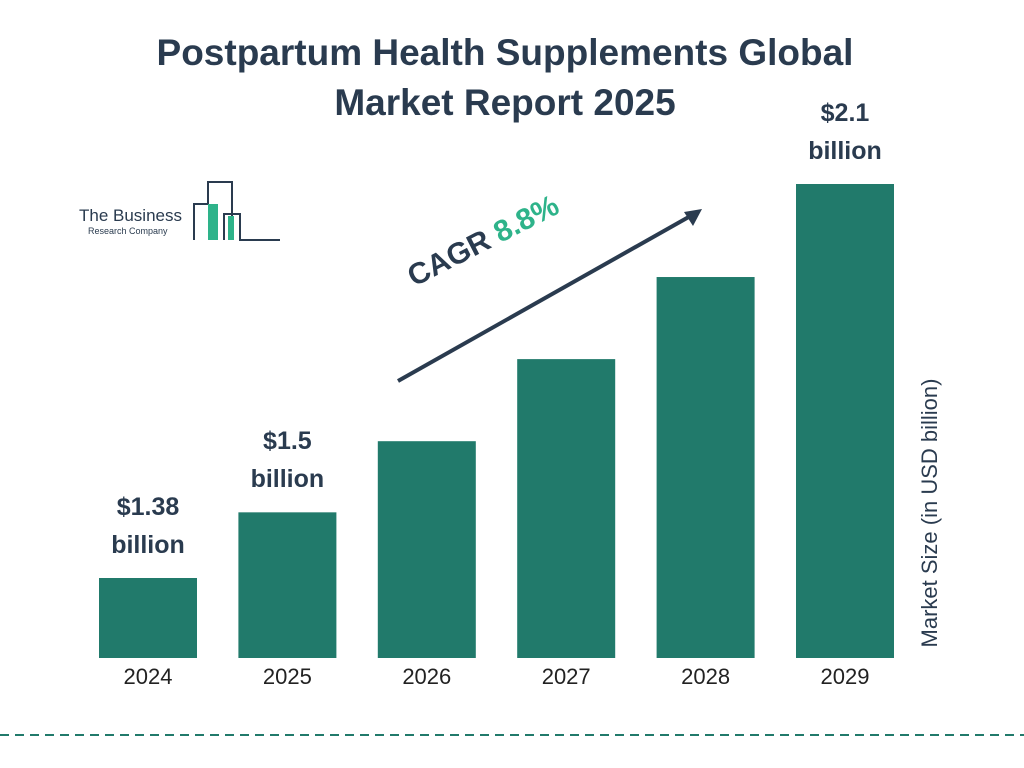 Image resolution: width=1024 pixels, height=768 pixels. What do you see at coordinates (148, 526) in the screenshot?
I see `value-label: $1.38 billion` at bounding box center [148, 526].